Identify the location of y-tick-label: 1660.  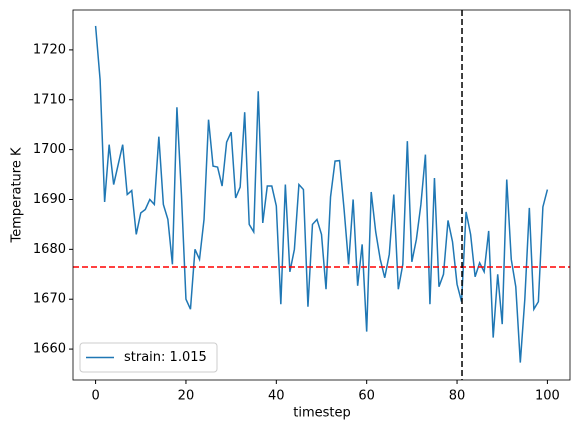
(49, 349).